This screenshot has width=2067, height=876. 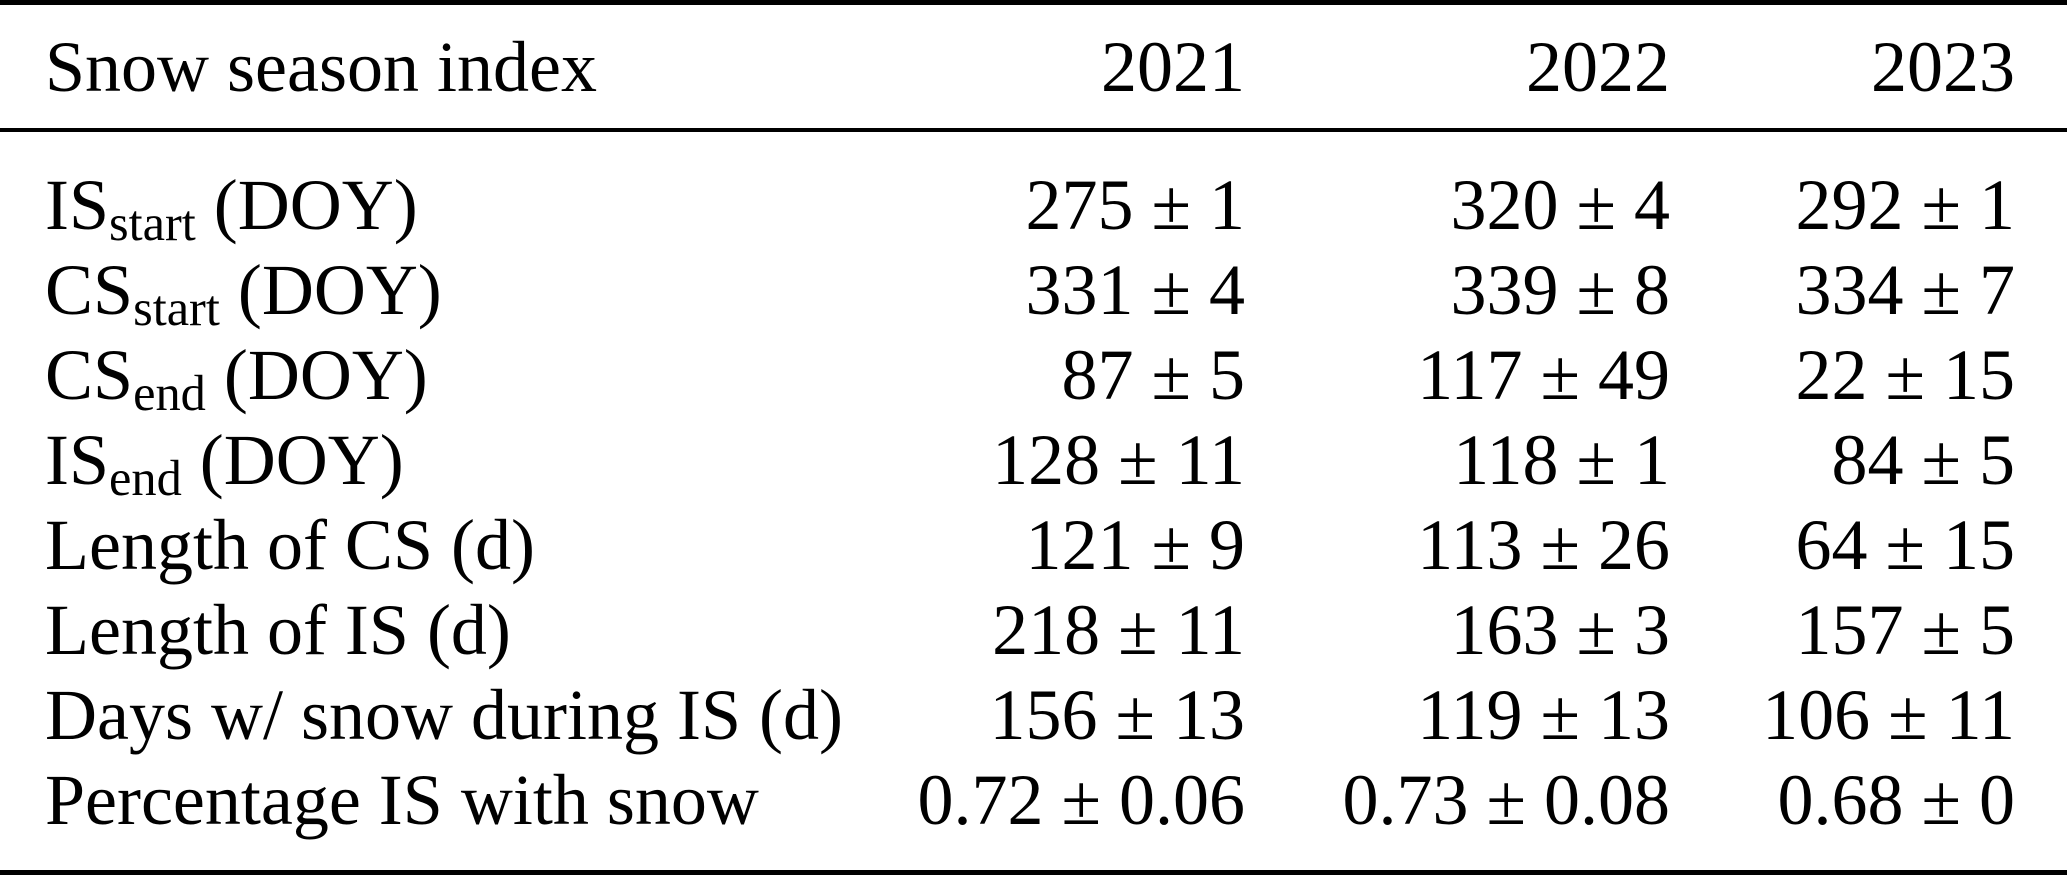 I want to click on header-year-2022: 2022, so click(x=1598, y=66).